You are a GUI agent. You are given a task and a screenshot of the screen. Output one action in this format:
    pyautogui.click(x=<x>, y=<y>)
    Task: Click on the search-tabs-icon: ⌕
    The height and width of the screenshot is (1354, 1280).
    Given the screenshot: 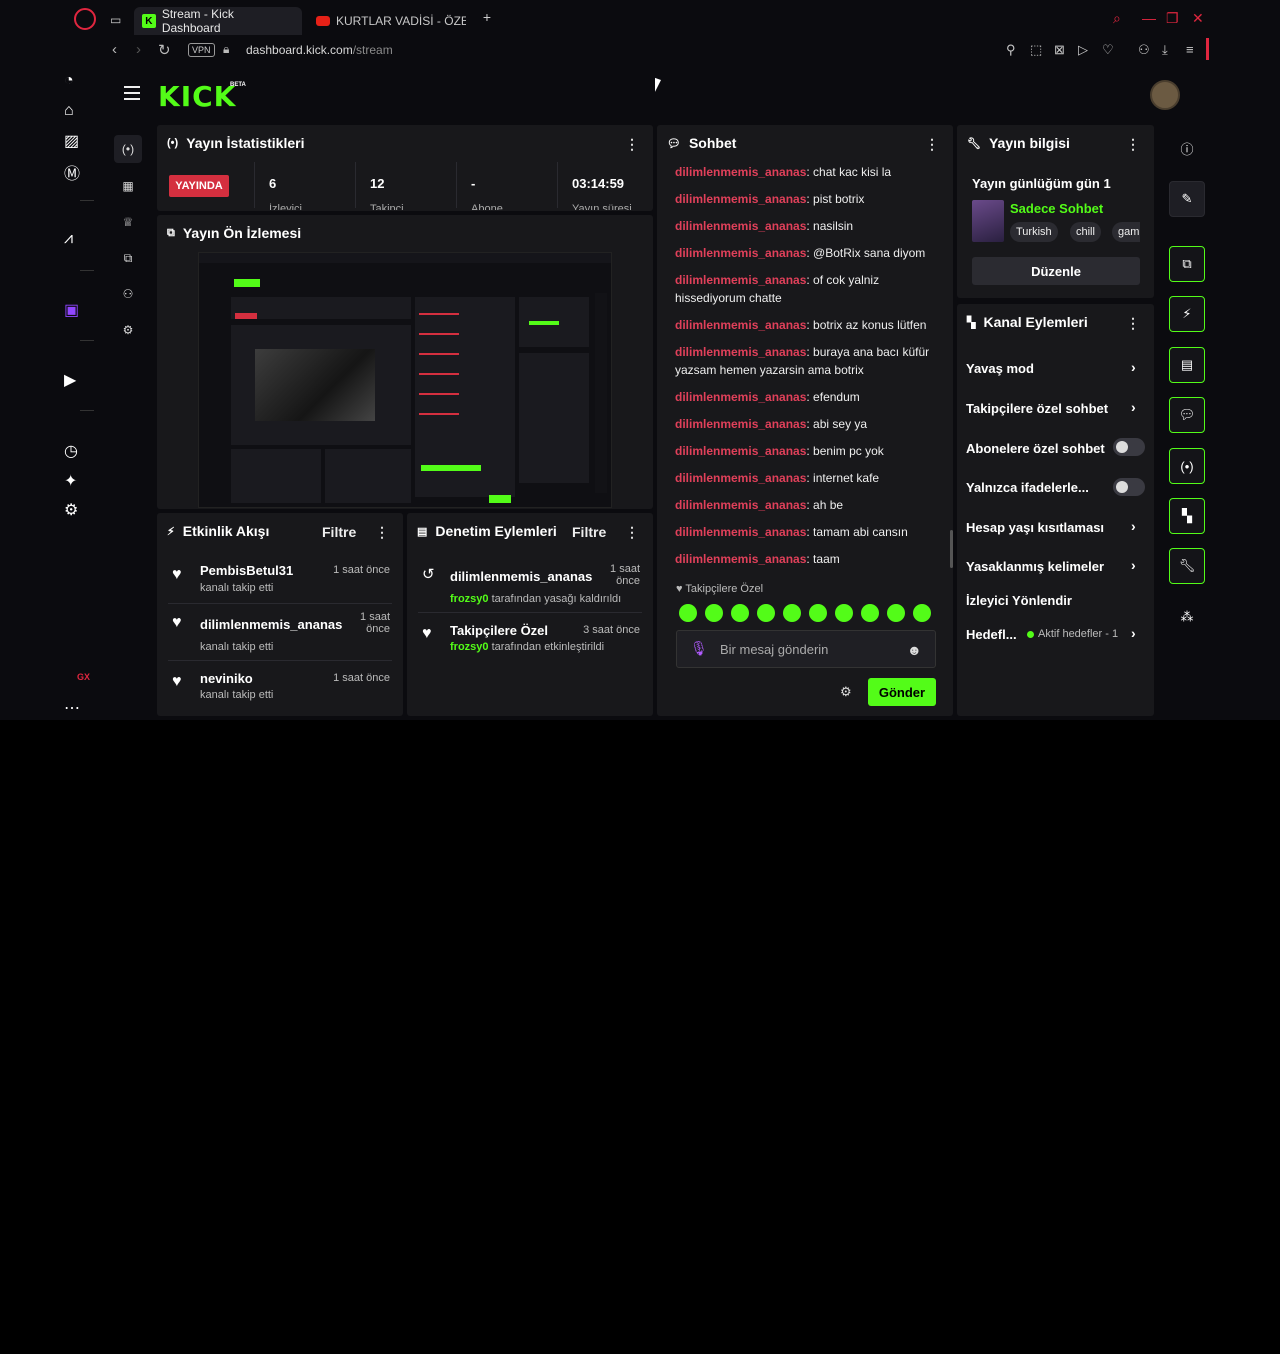 What is the action you would take?
    pyautogui.click(x=1117, y=18)
    